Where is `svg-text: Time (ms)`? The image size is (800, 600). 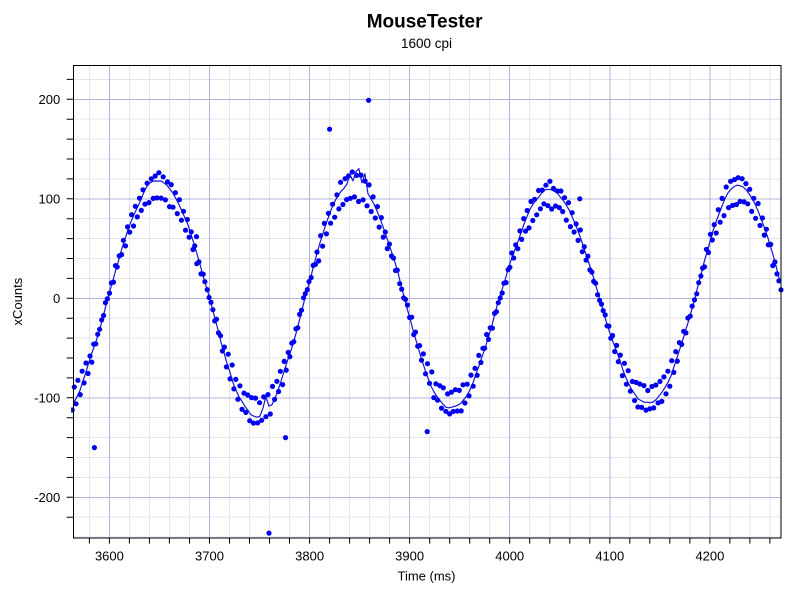
svg-text: Time (ms) is located at coordinates (426, 575).